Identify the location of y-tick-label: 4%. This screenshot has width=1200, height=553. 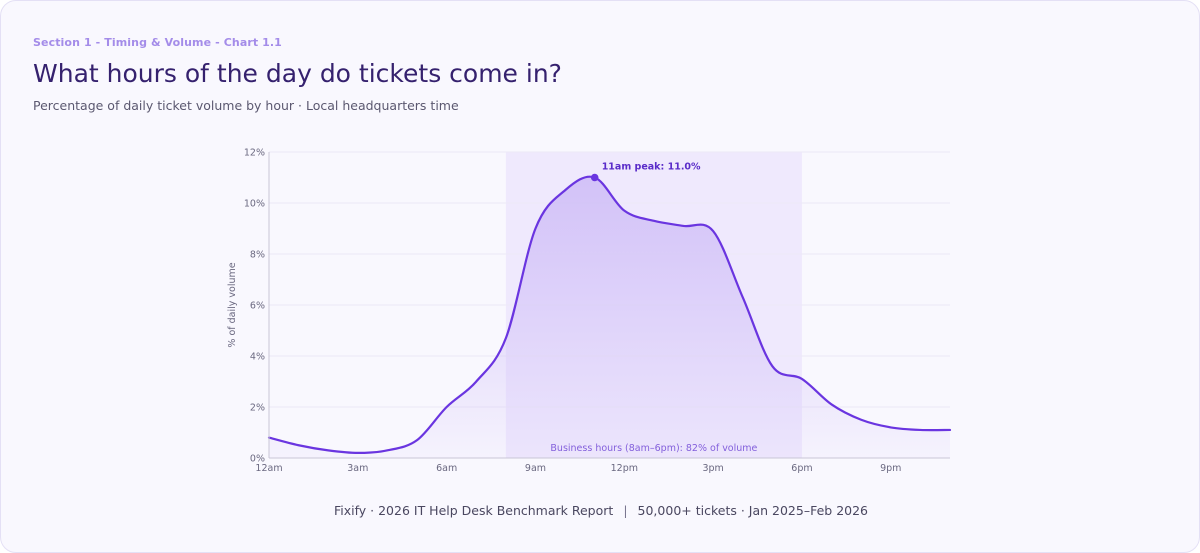
(257, 357).